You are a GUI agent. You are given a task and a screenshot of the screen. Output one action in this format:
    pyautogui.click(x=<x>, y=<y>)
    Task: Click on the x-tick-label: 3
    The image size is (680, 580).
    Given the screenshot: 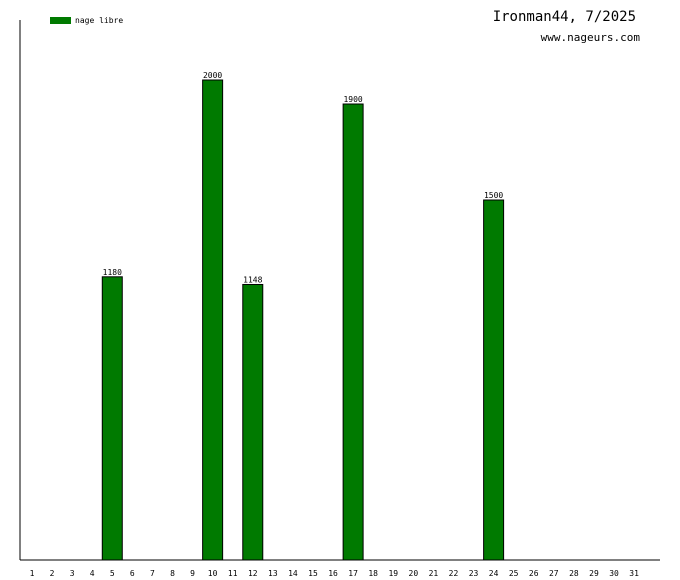 What is the action you would take?
    pyautogui.click(x=72, y=573)
    